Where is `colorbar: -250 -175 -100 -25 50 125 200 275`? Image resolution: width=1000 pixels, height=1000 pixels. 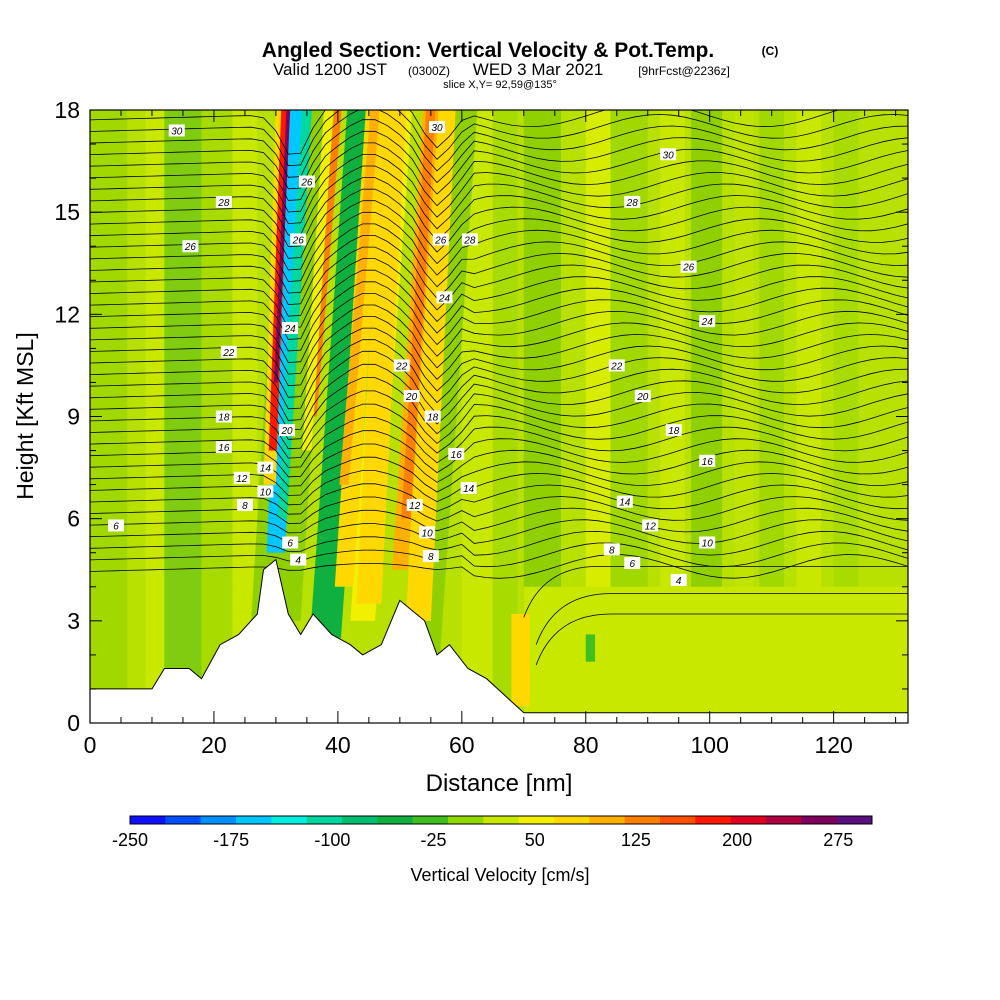
colorbar: -250 -175 -100 -25 50 125 200 275 is located at coordinates (492, 832).